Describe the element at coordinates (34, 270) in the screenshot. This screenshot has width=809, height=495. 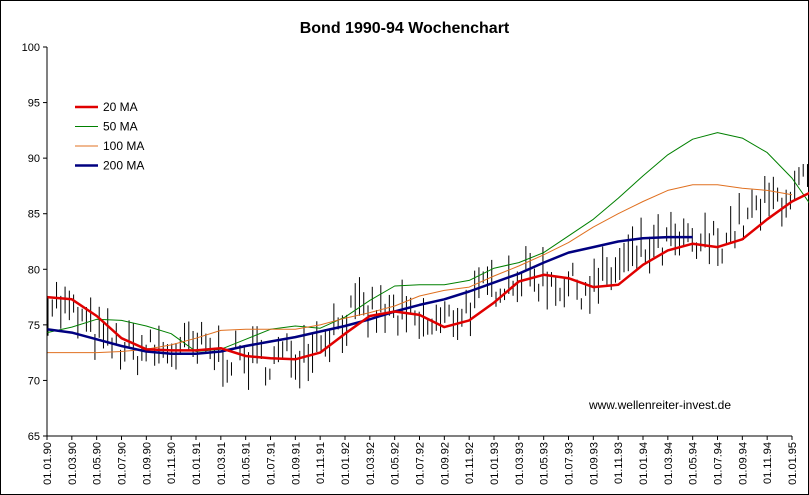
I see `y-tick-label: 80` at that location.